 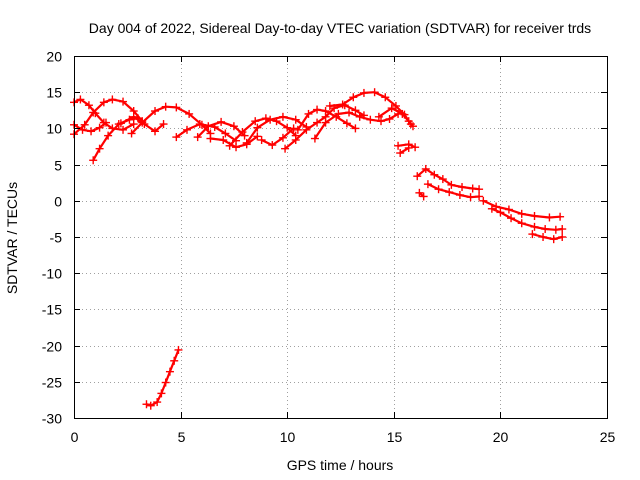 What do you see at coordinates (142, 124) in the screenshot?
I see `series-arc-e` at bounding box center [142, 124].